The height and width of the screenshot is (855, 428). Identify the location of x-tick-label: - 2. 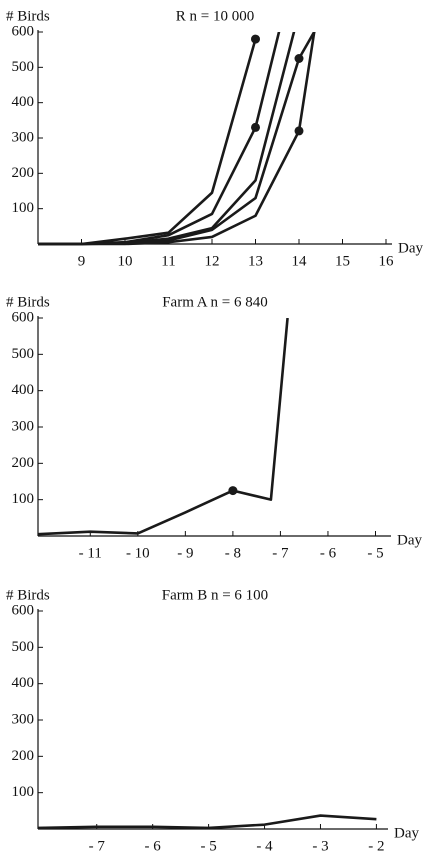
(376, 846).